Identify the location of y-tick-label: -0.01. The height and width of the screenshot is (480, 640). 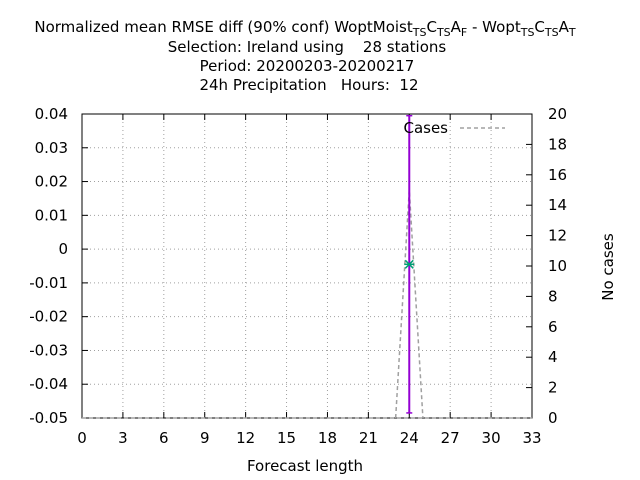
(48, 283).